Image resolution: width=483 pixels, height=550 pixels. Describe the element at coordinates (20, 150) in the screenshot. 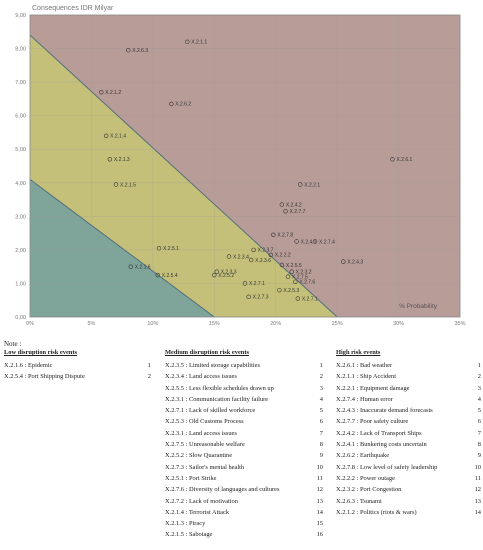

I see `y-tick-label: 5,00` at that location.